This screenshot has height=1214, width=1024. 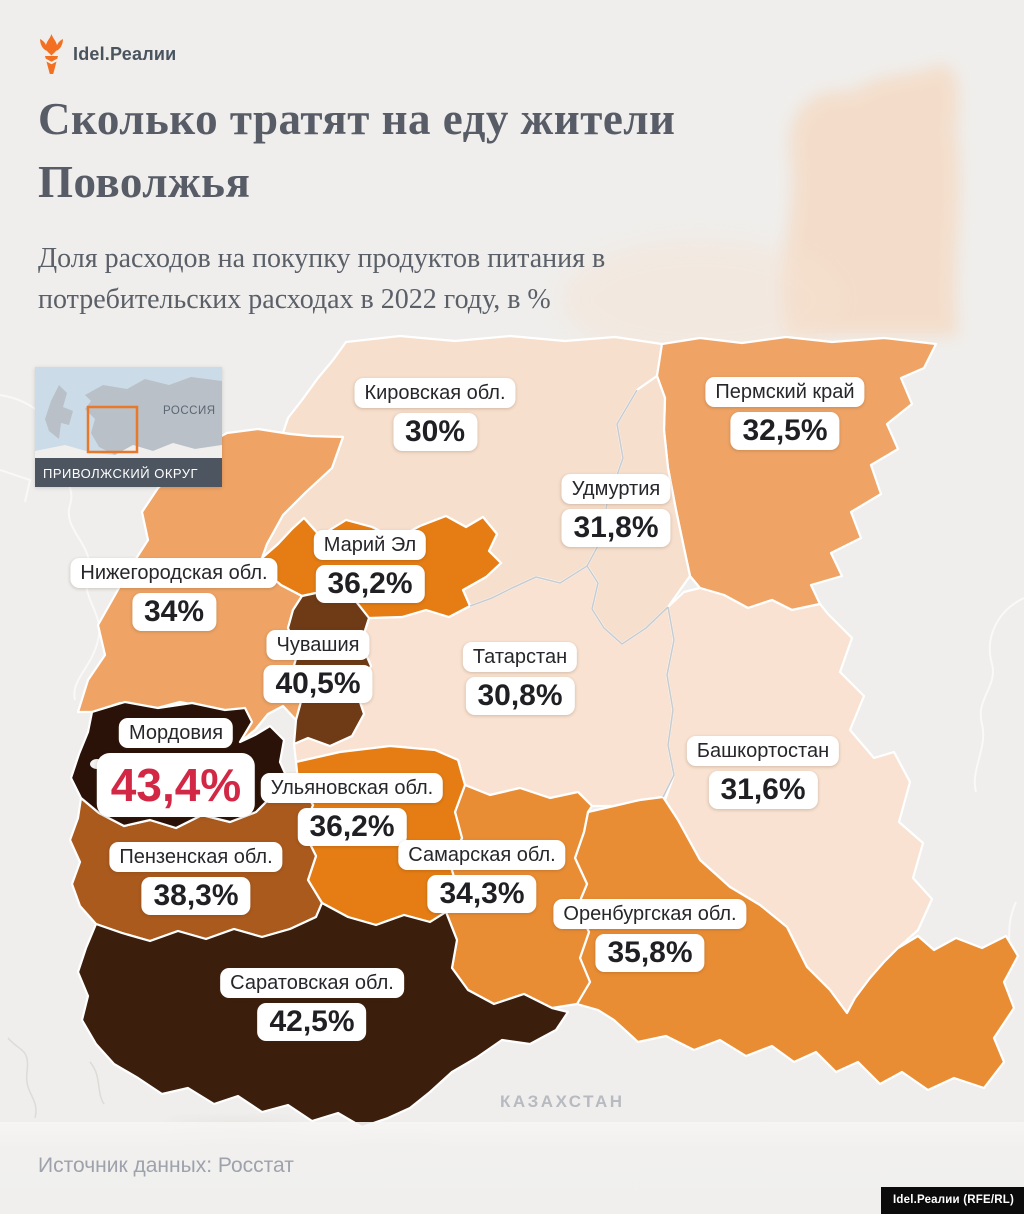 I want to click on title-line-2: Поволжья, so click(x=144, y=182).